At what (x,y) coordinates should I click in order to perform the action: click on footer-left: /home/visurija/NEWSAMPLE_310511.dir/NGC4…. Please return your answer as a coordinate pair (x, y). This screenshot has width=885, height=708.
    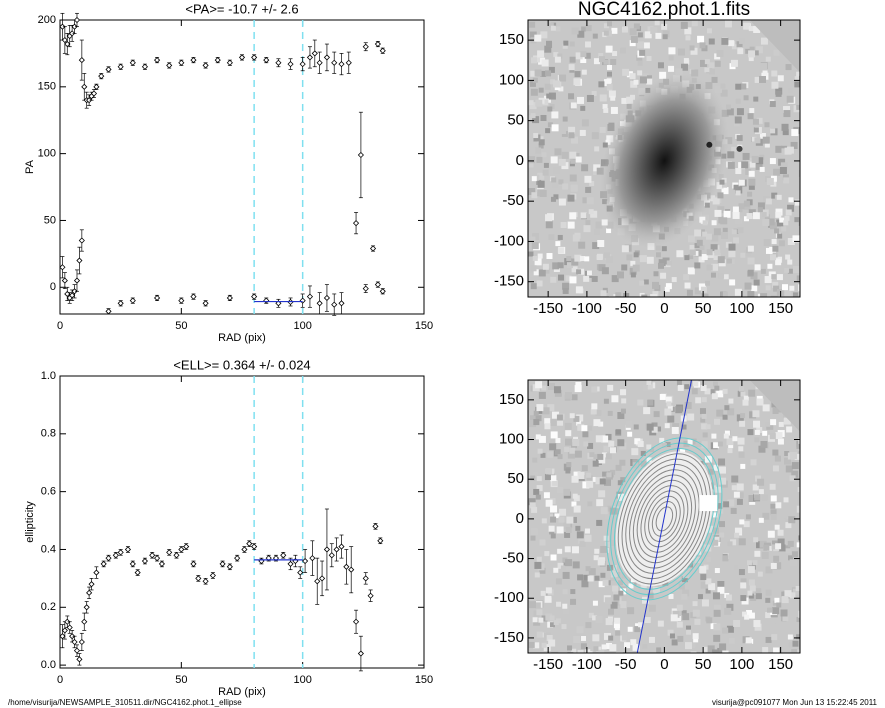
    Looking at the image, I should click on (125, 702).